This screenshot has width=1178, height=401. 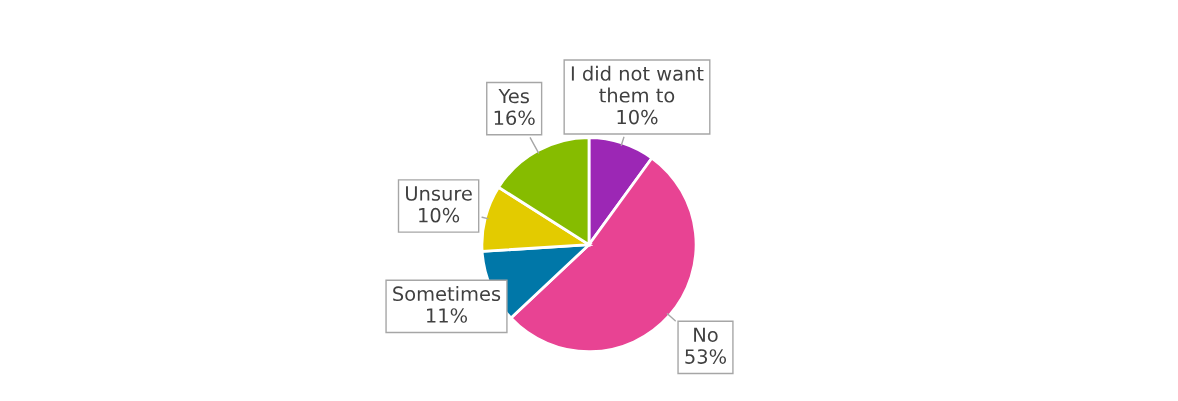 What do you see at coordinates (706, 356) in the screenshot?
I see `data-label: 53%` at bounding box center [706, 356].